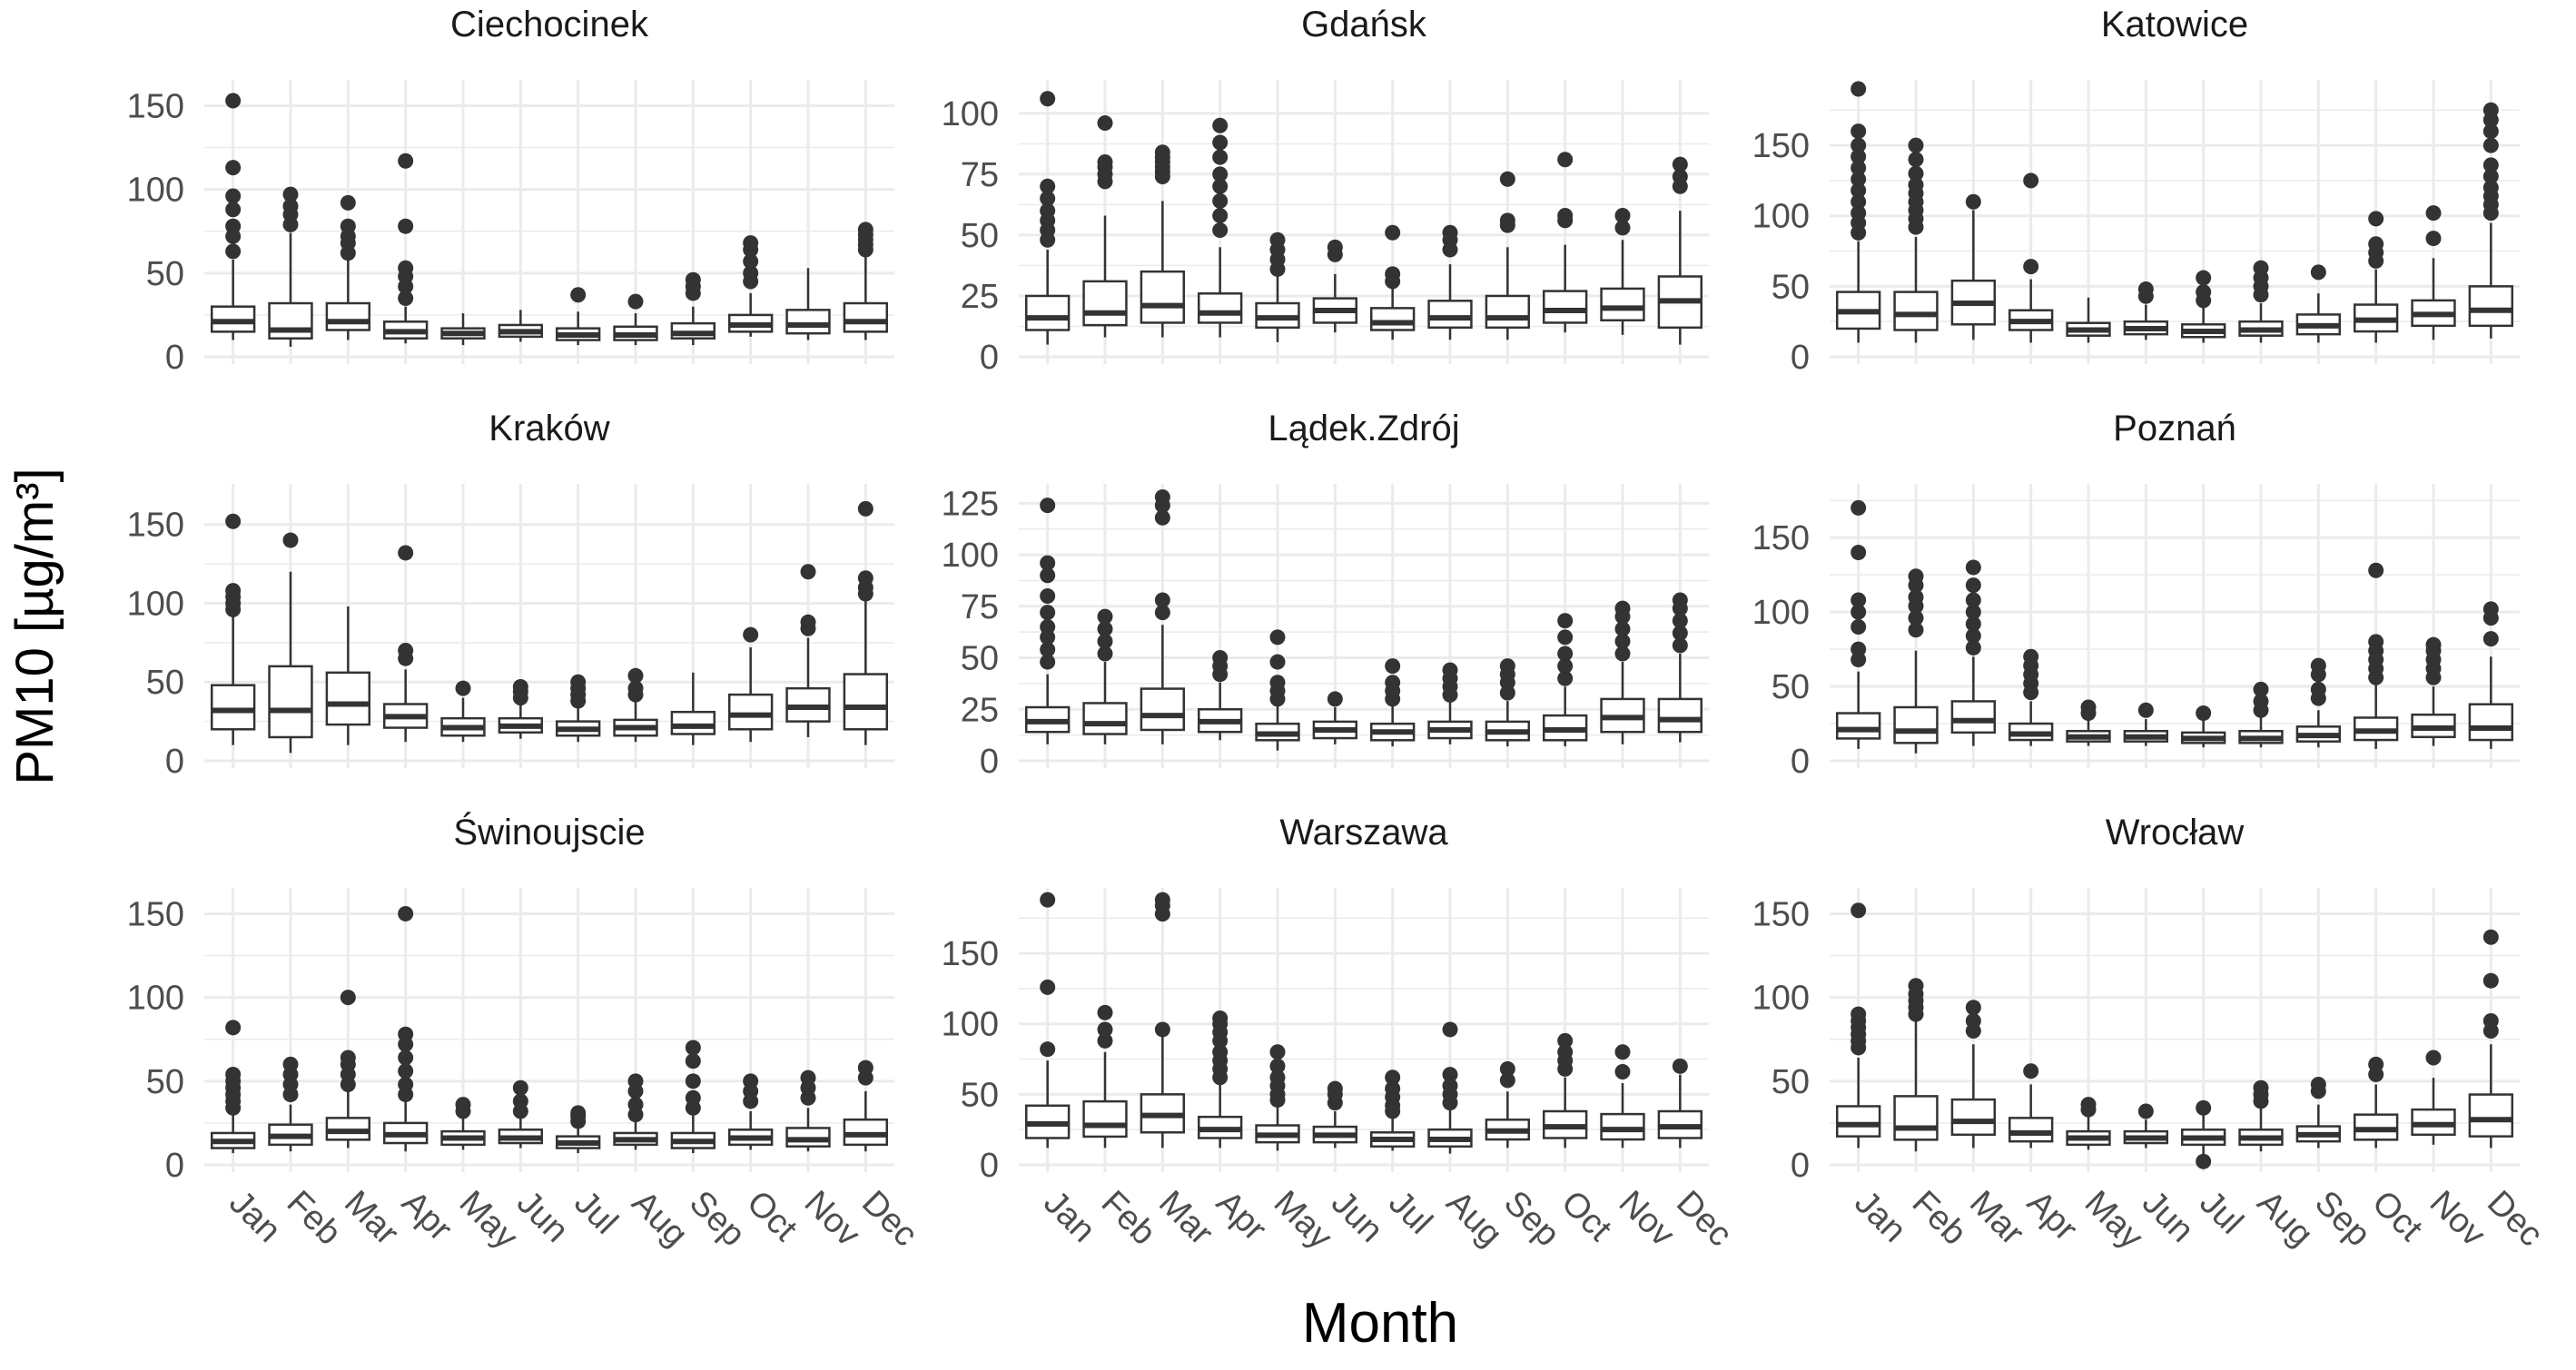 The image size is (2576, 1370). Describe the element at coordinates (1364, 24) in the screenshot. I see `facet-title: Gdańsk` at that location.